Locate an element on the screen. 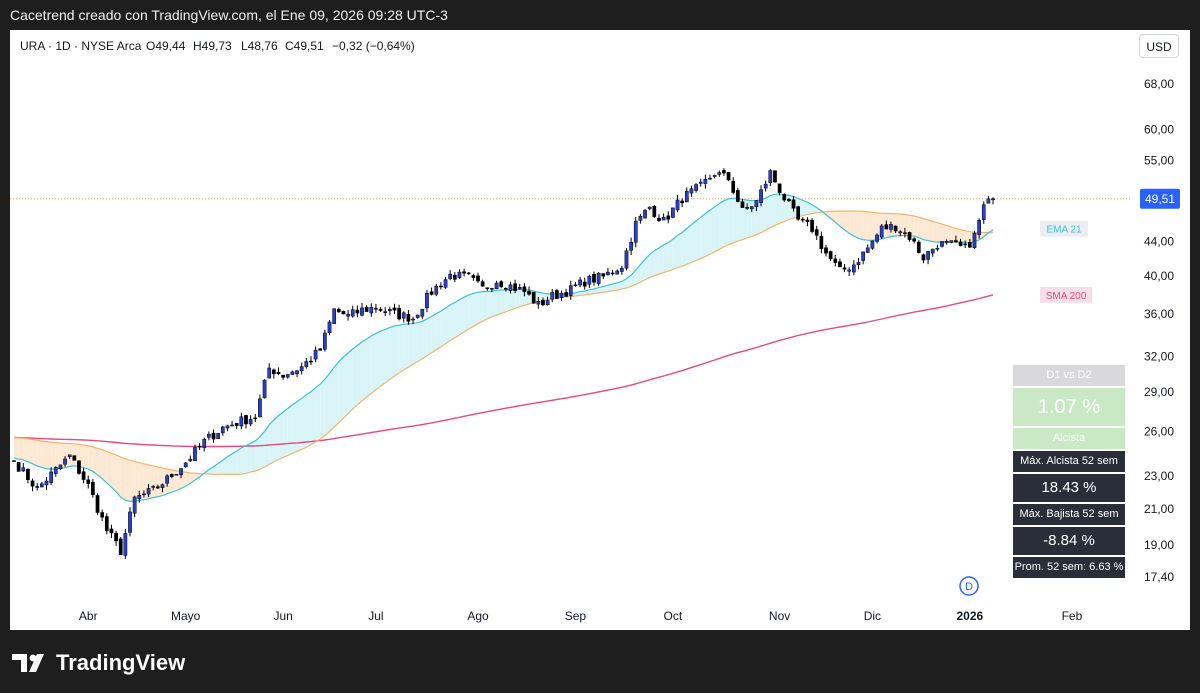 The height and width of the screenshot is (693, 1200). tradingview-logo: TradingView is located at coordinates (98, 663).